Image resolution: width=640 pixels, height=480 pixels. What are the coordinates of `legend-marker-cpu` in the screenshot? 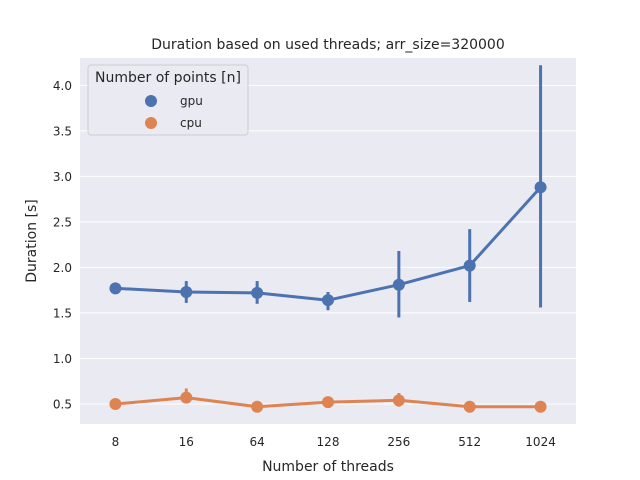 It's located at (151, 123).